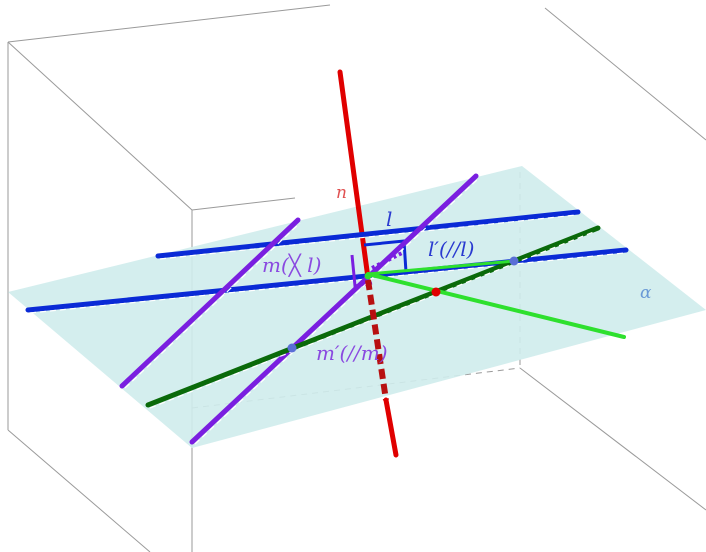 This screenshot has height=552, width=706. What do you see at coordinates (377, 340) in the screenshot?
I see `line-n-lower` at bounding box center [377, 340].